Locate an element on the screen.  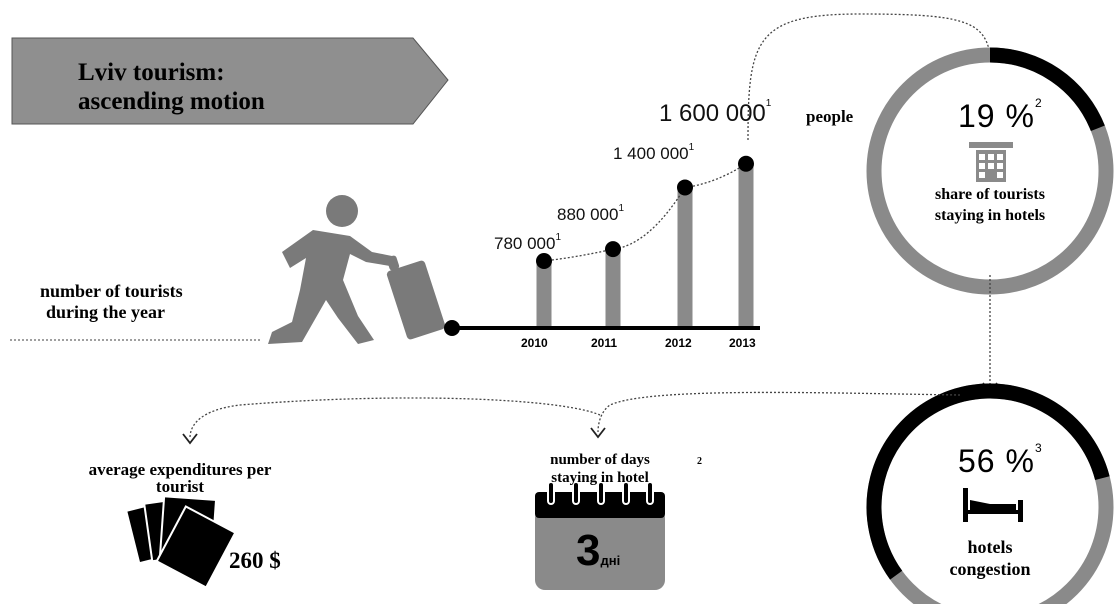
expenditure-label: average expenditures per tourist is located at coordinates (180, 478).